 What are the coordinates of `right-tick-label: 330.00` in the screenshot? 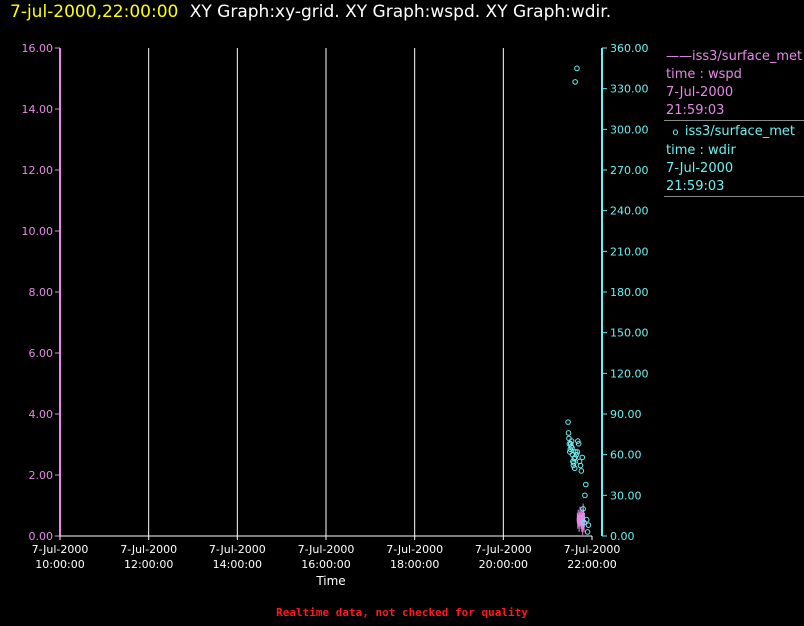 It's located at (629, 89).